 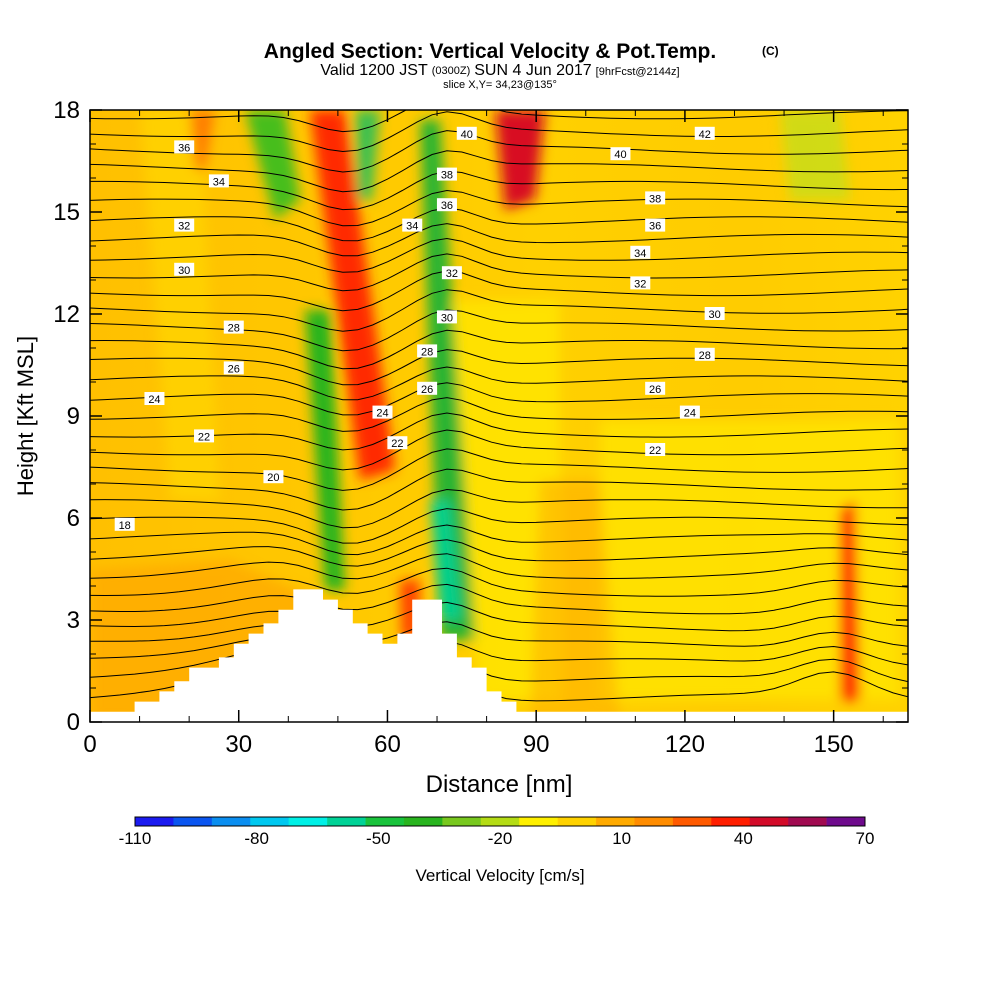 I want to click on y-tick-label: 9, so click(x=73, y=416).